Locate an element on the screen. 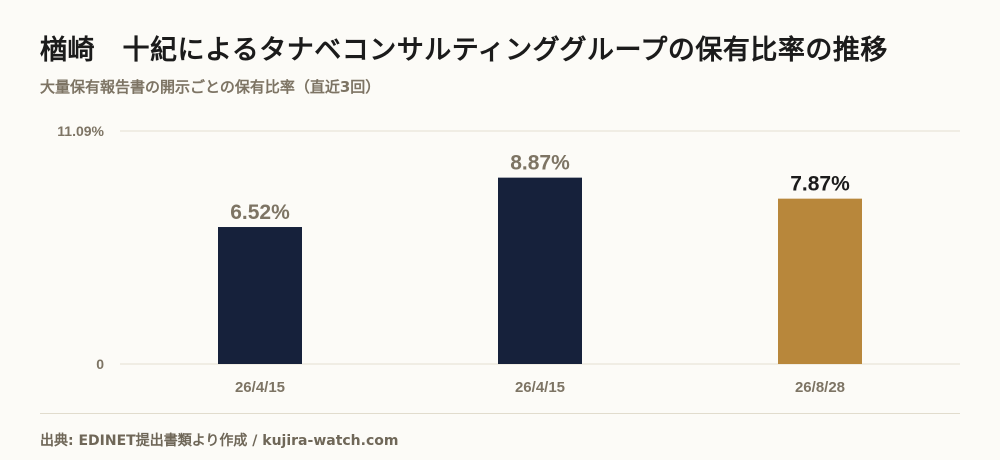 The width and height of the screenshot is (1000, 460). chart-subtitle: 大量保有報告書の開示ごとの保有比率（直近3回） is located at coordinates (210, 87).